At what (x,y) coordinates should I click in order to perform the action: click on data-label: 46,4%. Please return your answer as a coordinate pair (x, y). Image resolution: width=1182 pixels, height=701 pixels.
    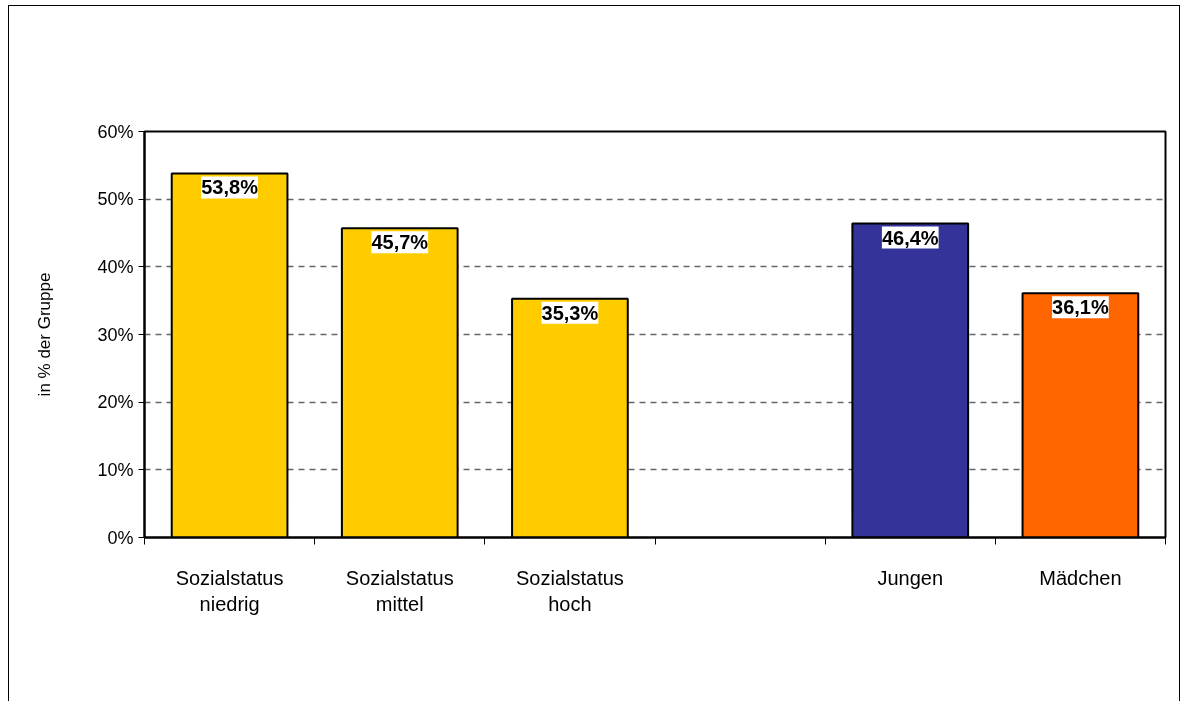
    Looking at the image, I should click on (910, 237).